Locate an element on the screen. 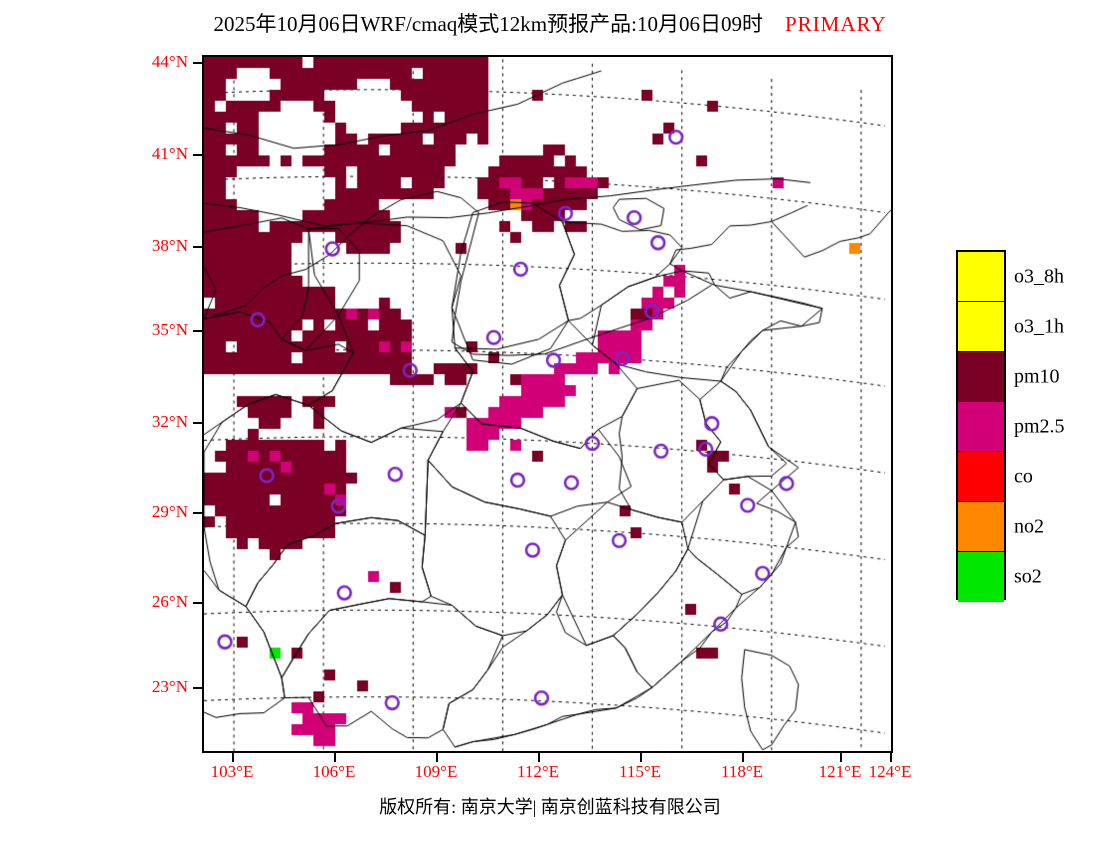 This screenshot has height=850, width=1100. legend-label: no2 is located at coordinates (1029, 526).